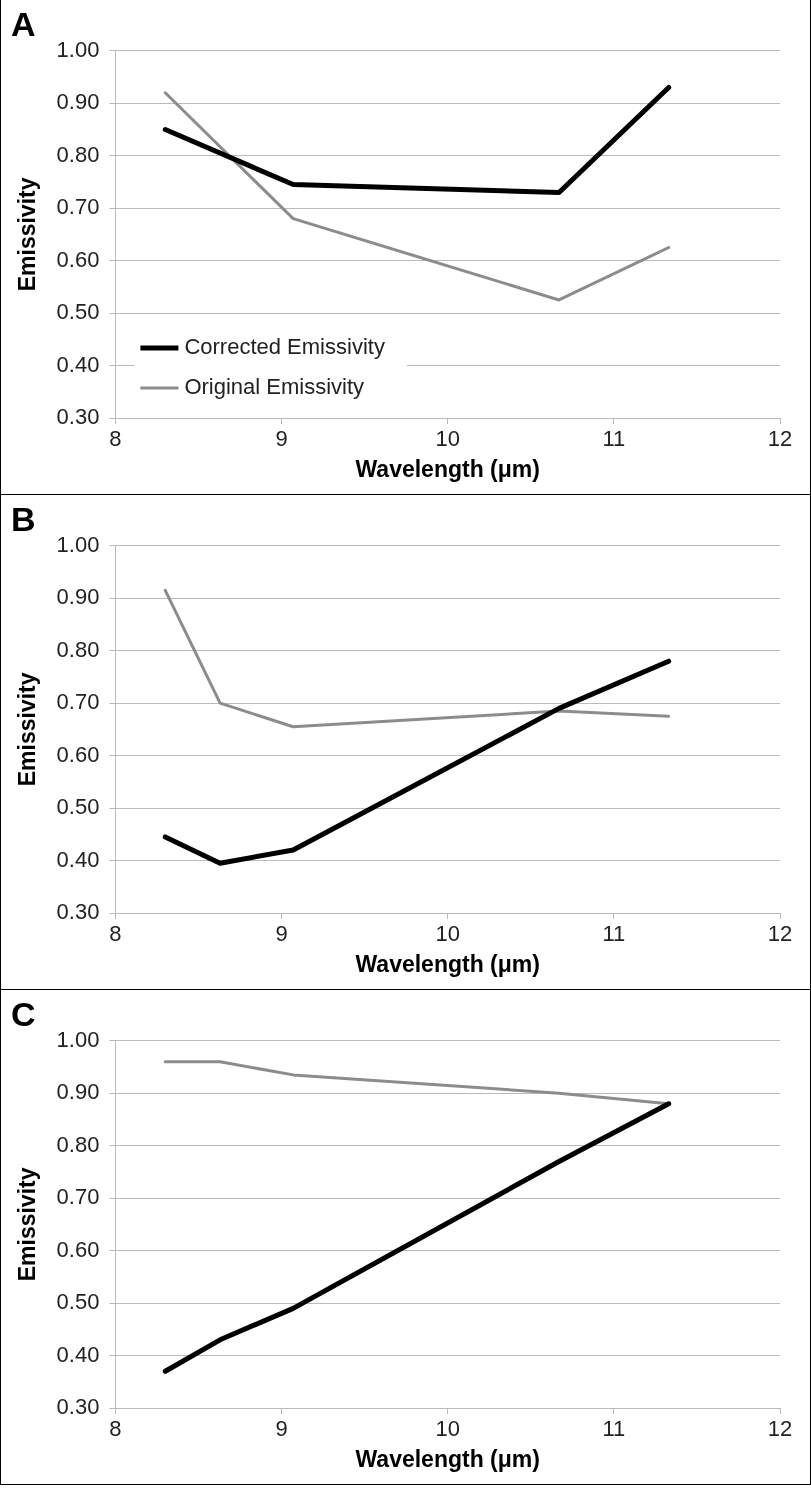  Describe the element at coordinates (23, 518) in the screenshot. I see `chart-title: B` at that location.